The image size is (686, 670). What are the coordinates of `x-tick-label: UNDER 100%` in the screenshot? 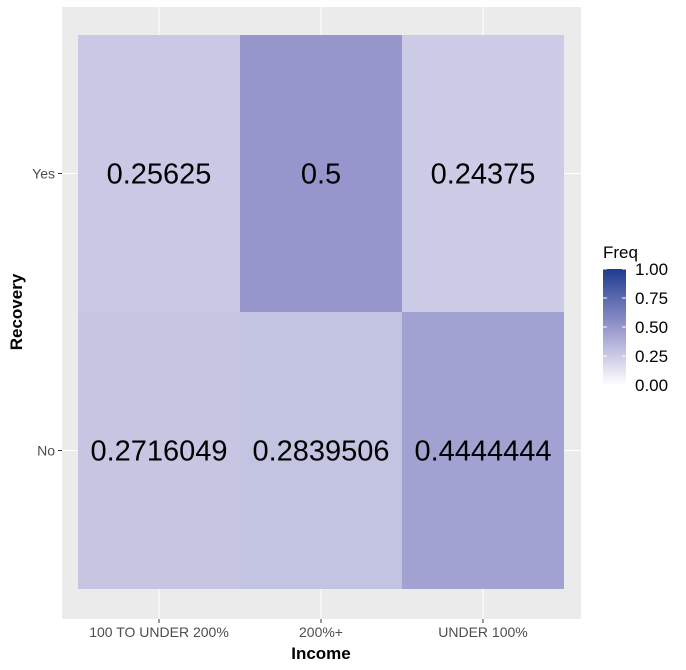 It's located at (482, 632).